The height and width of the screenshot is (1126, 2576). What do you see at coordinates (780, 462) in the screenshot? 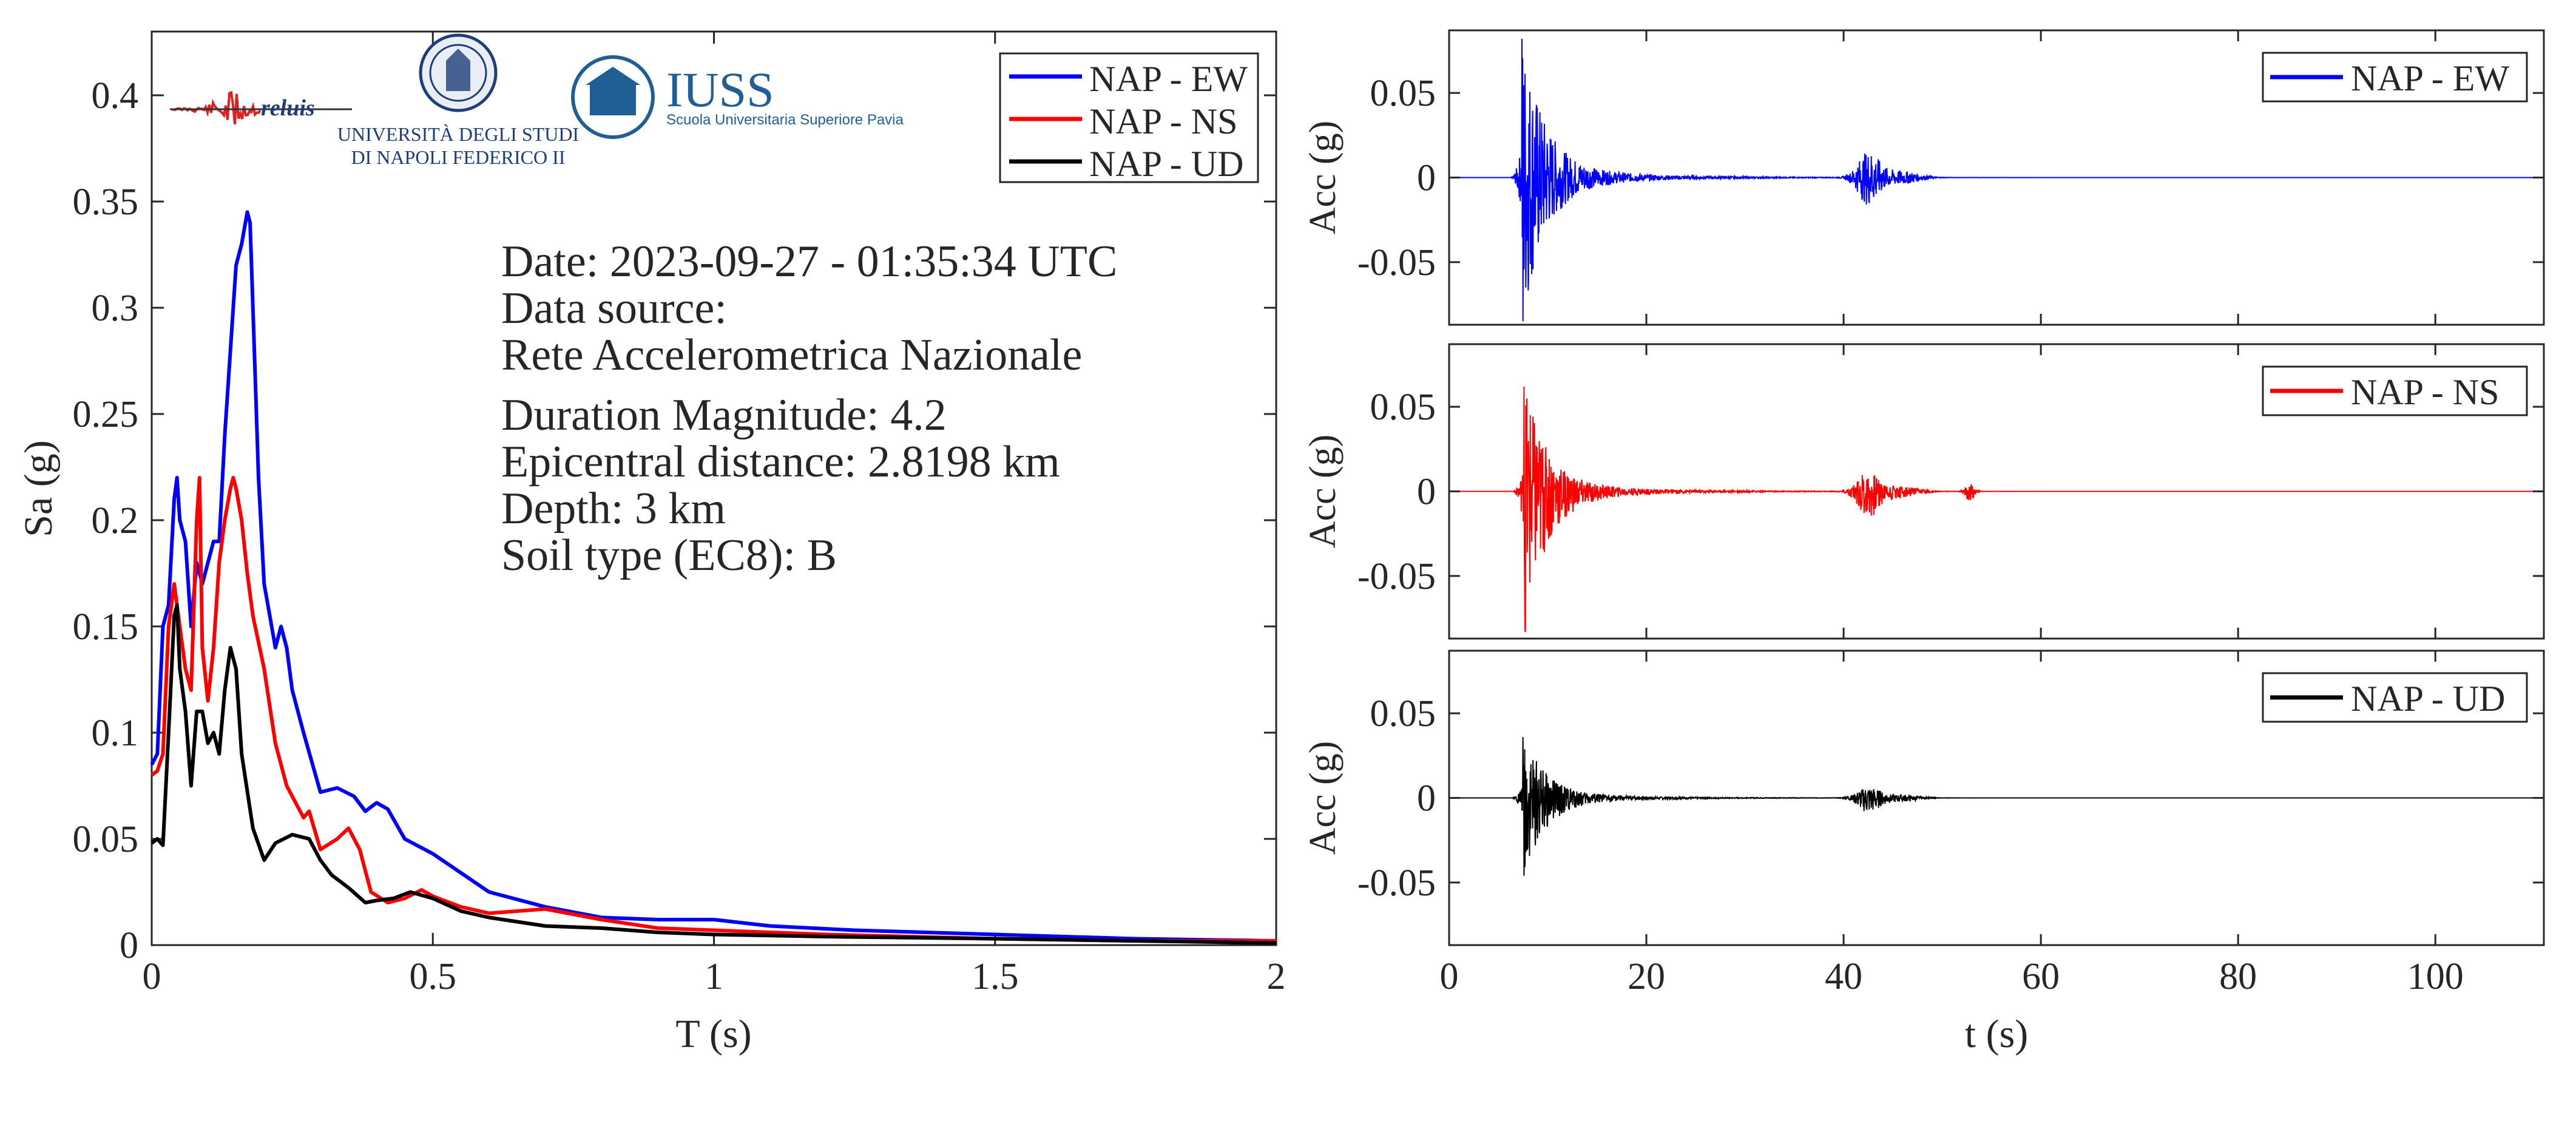
I see `epicentral-distance: Epicentral distance: 2.8198 km` at bounding box center [780, 462].